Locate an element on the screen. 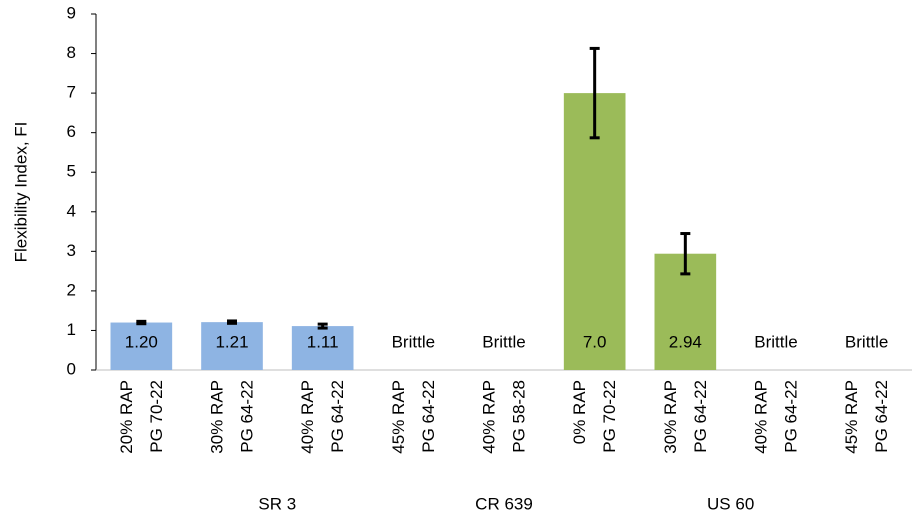 This screenshot has height=521, width=914. y-tick-label: 2 is located at coordinates (71, 289).